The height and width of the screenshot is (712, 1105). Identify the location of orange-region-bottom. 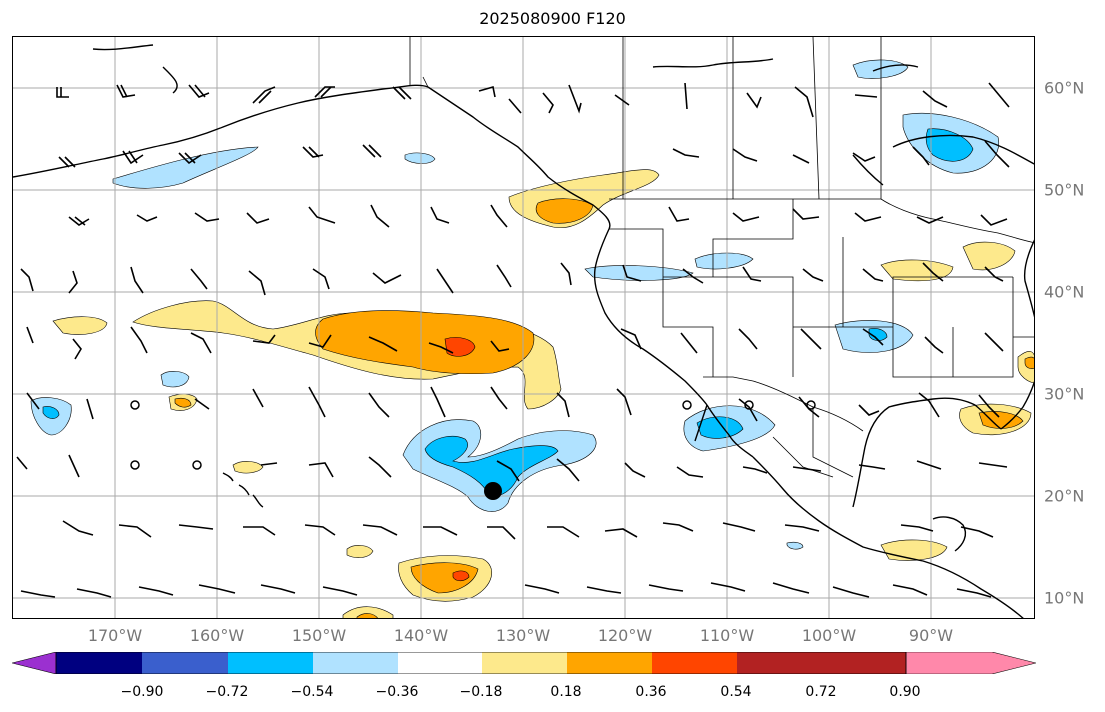
(367, 615).